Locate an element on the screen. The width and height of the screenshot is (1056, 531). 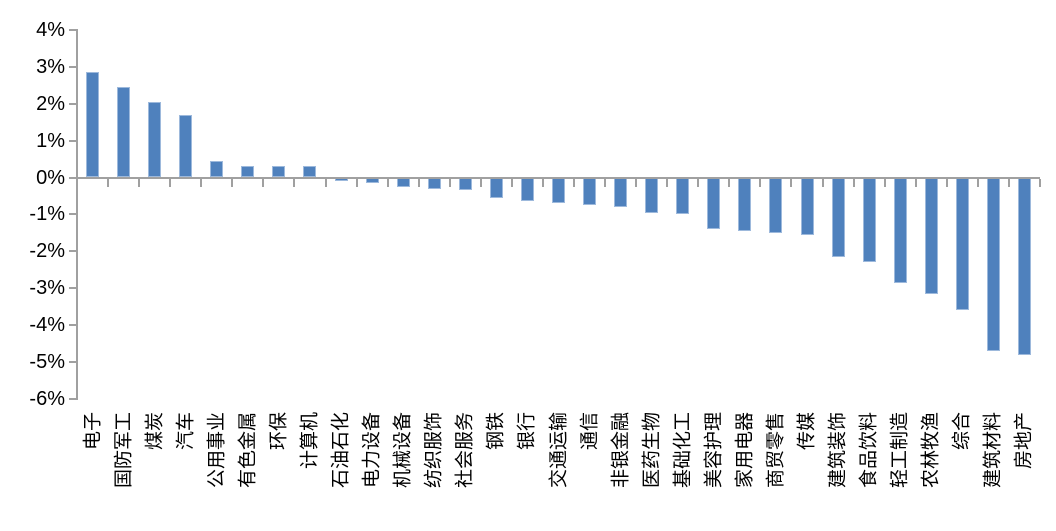
category-label: 家用电器 is located at coordinates (745, 450).